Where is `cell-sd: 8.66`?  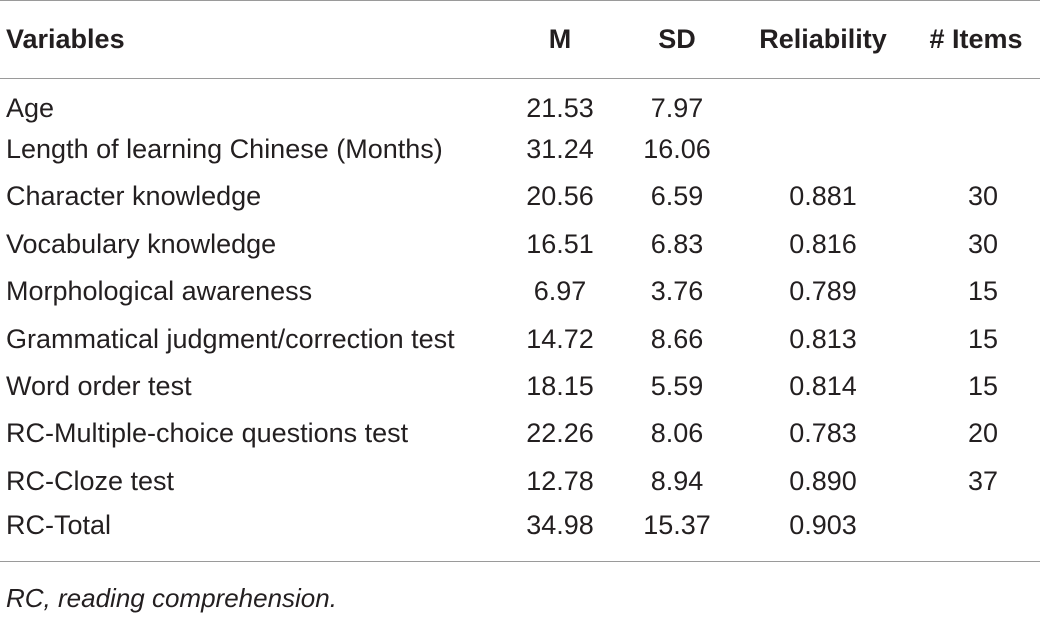
cell-sd: 8.66 is located at coordinates (677, 338).